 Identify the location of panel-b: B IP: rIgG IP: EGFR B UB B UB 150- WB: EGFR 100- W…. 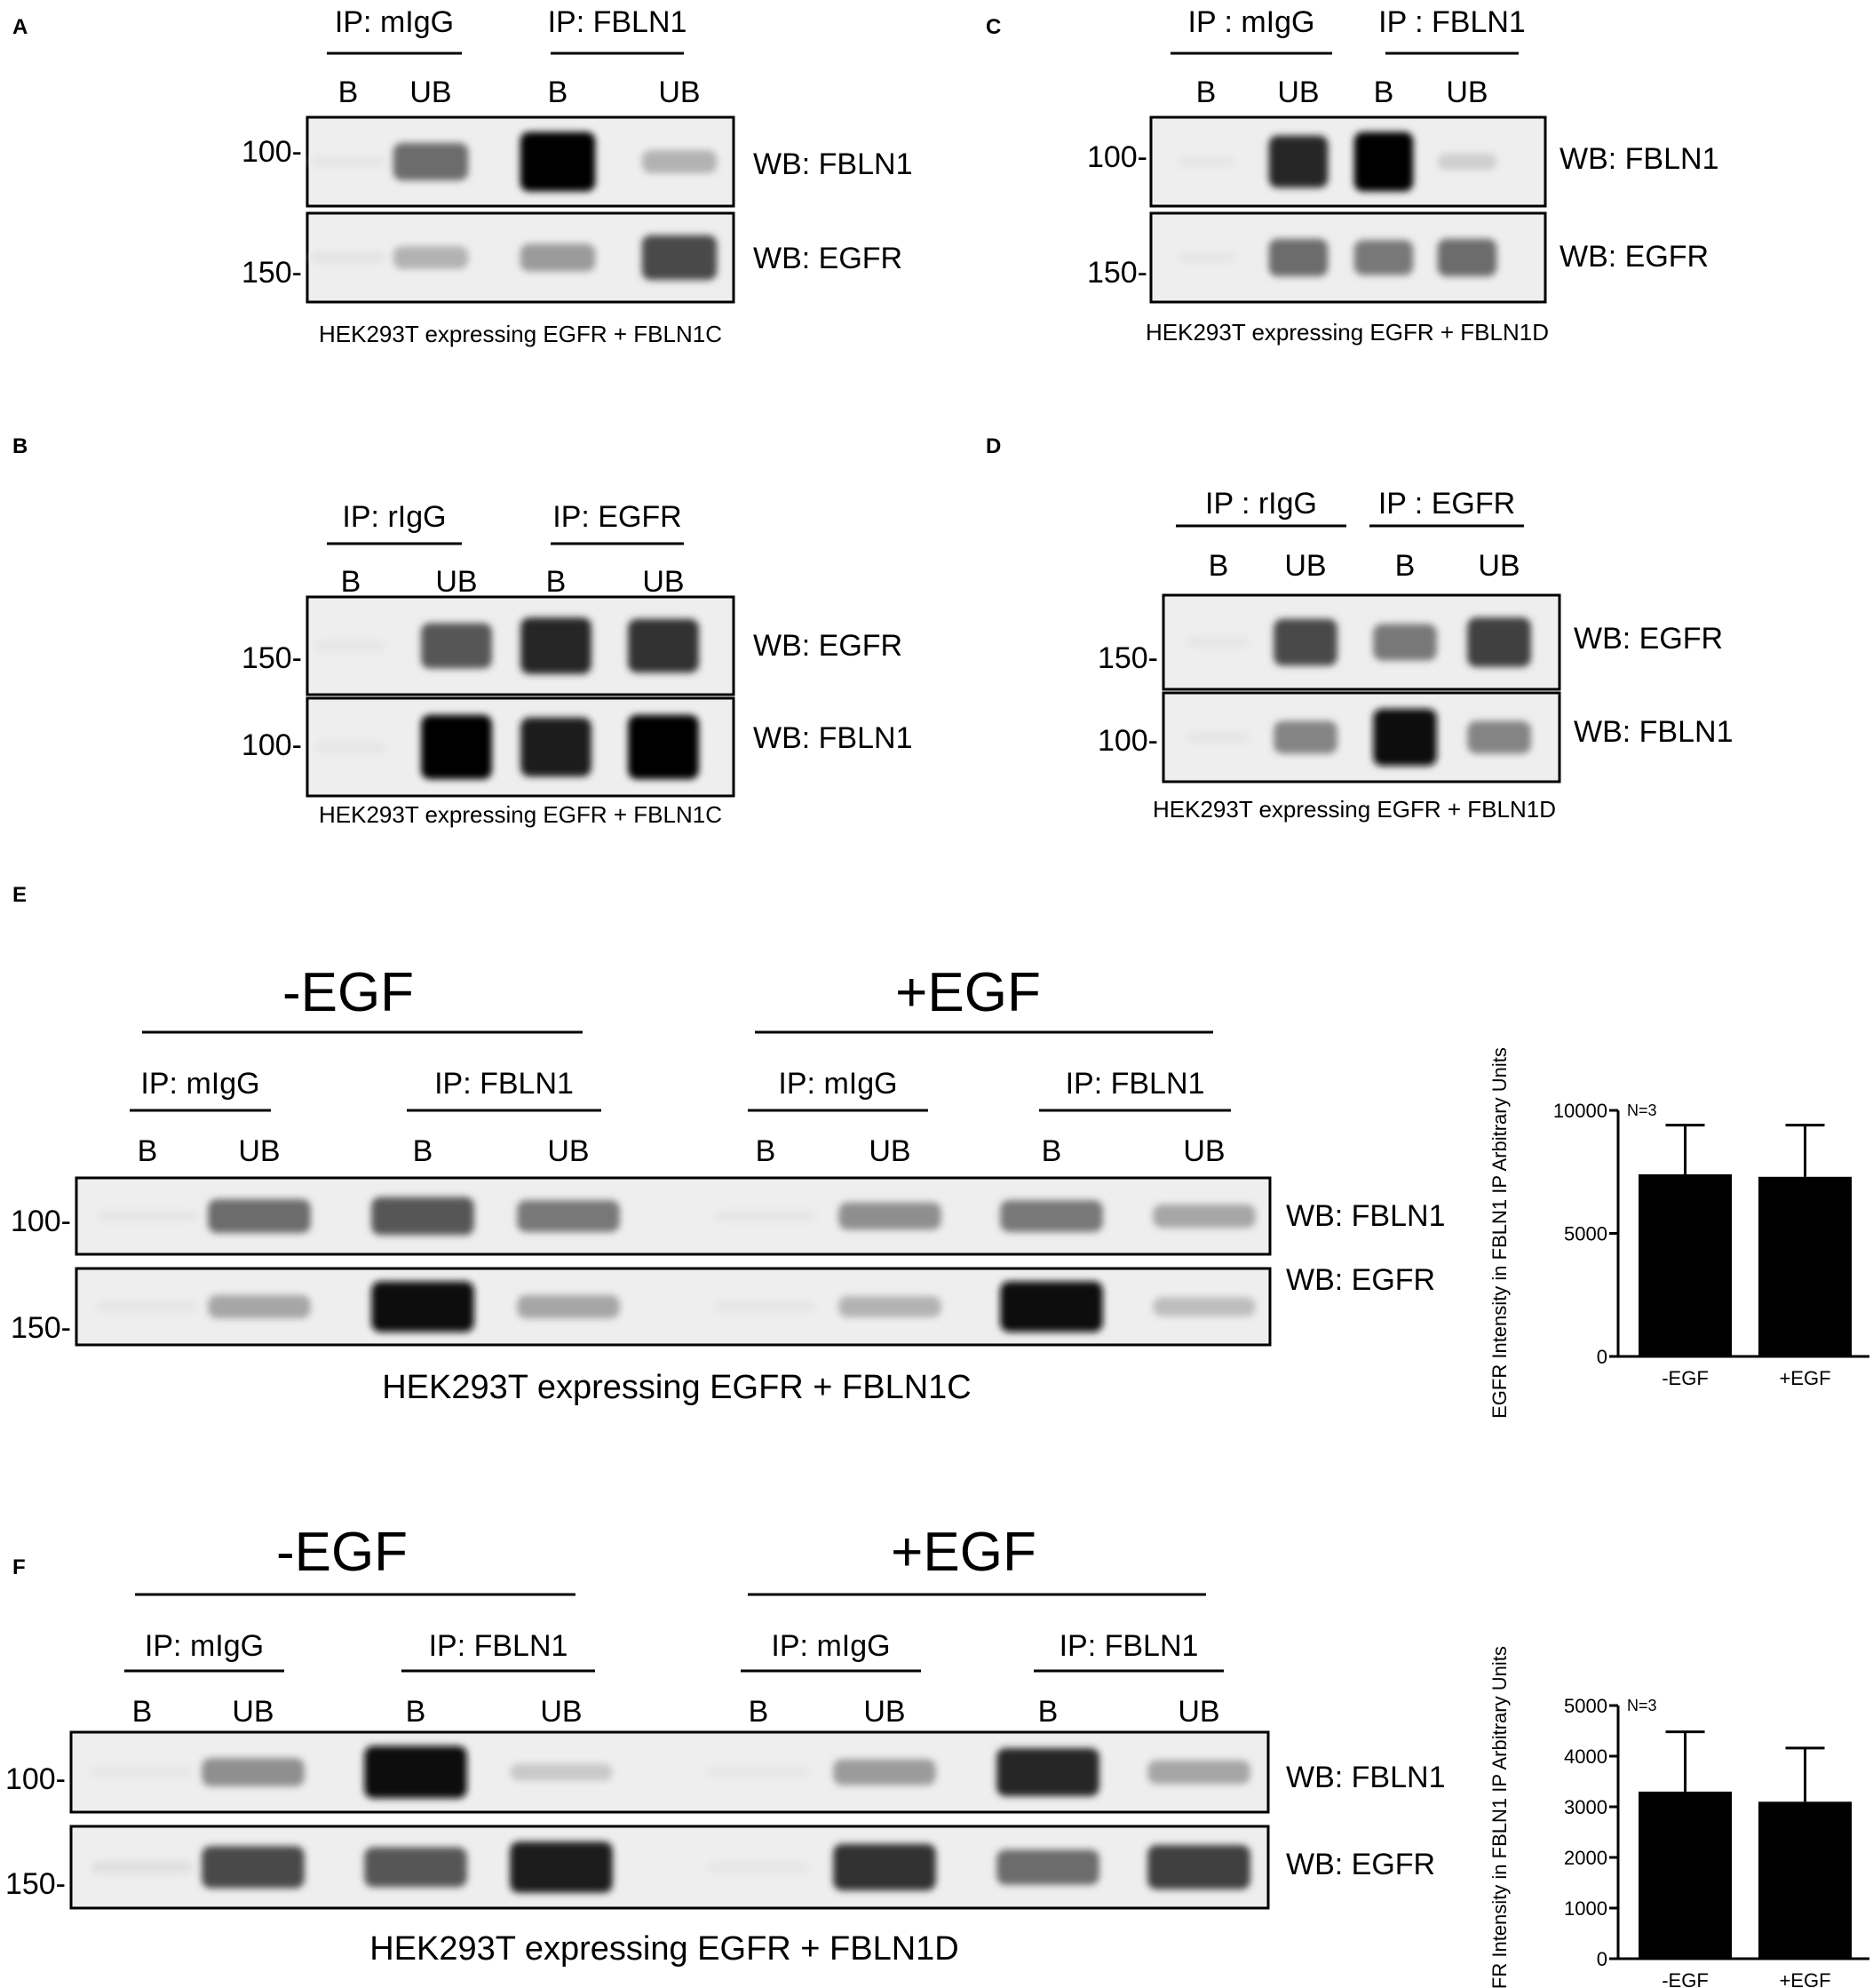
(462, 631).